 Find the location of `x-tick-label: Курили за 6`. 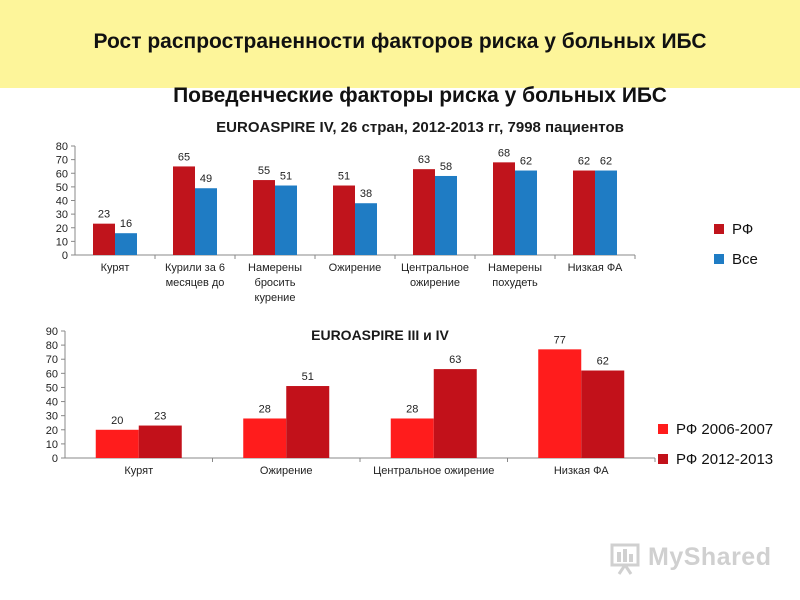

x-tick-label: Курили за 6 is located at coordinates (195, 268).